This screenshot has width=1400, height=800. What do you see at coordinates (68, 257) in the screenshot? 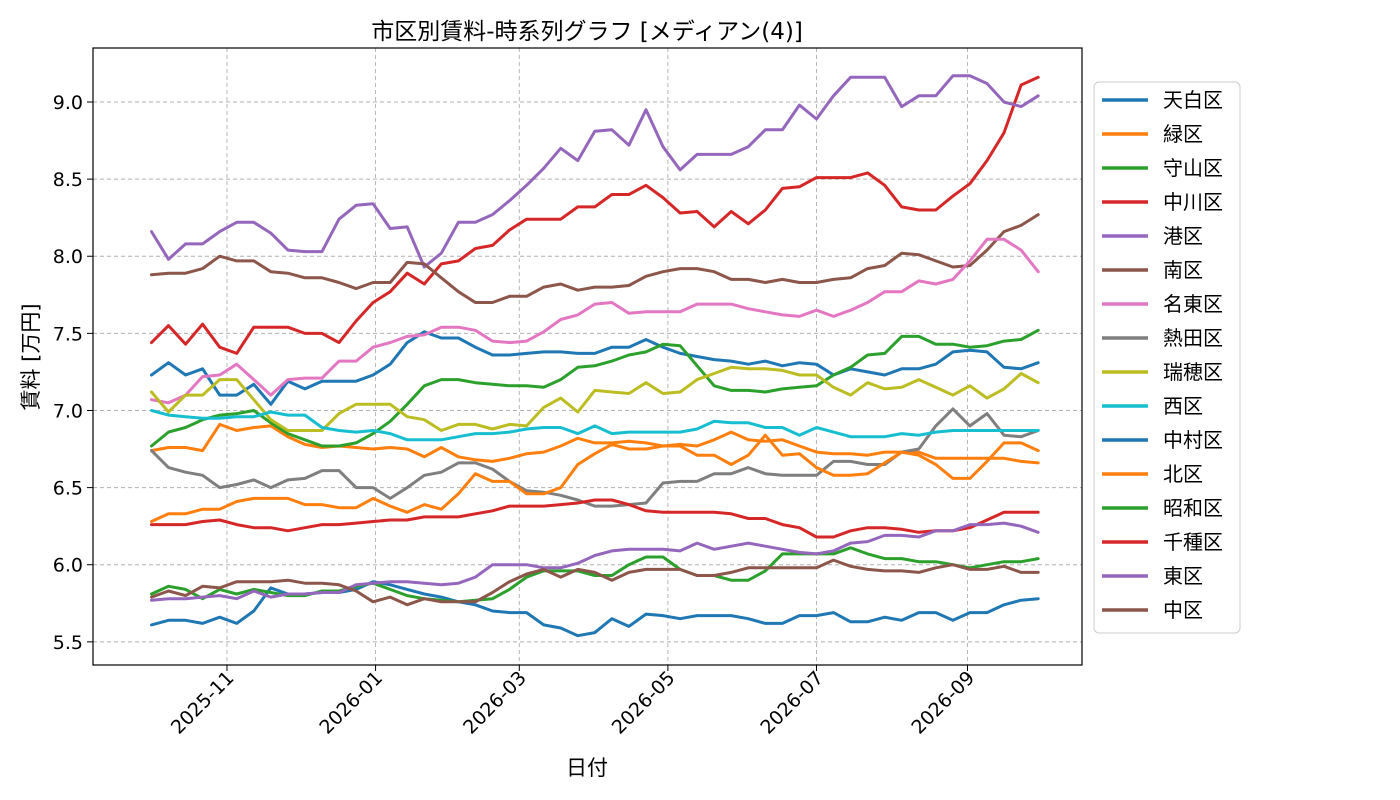
I see `y-tick-label: 8.0` at bounding box center [68, 257].